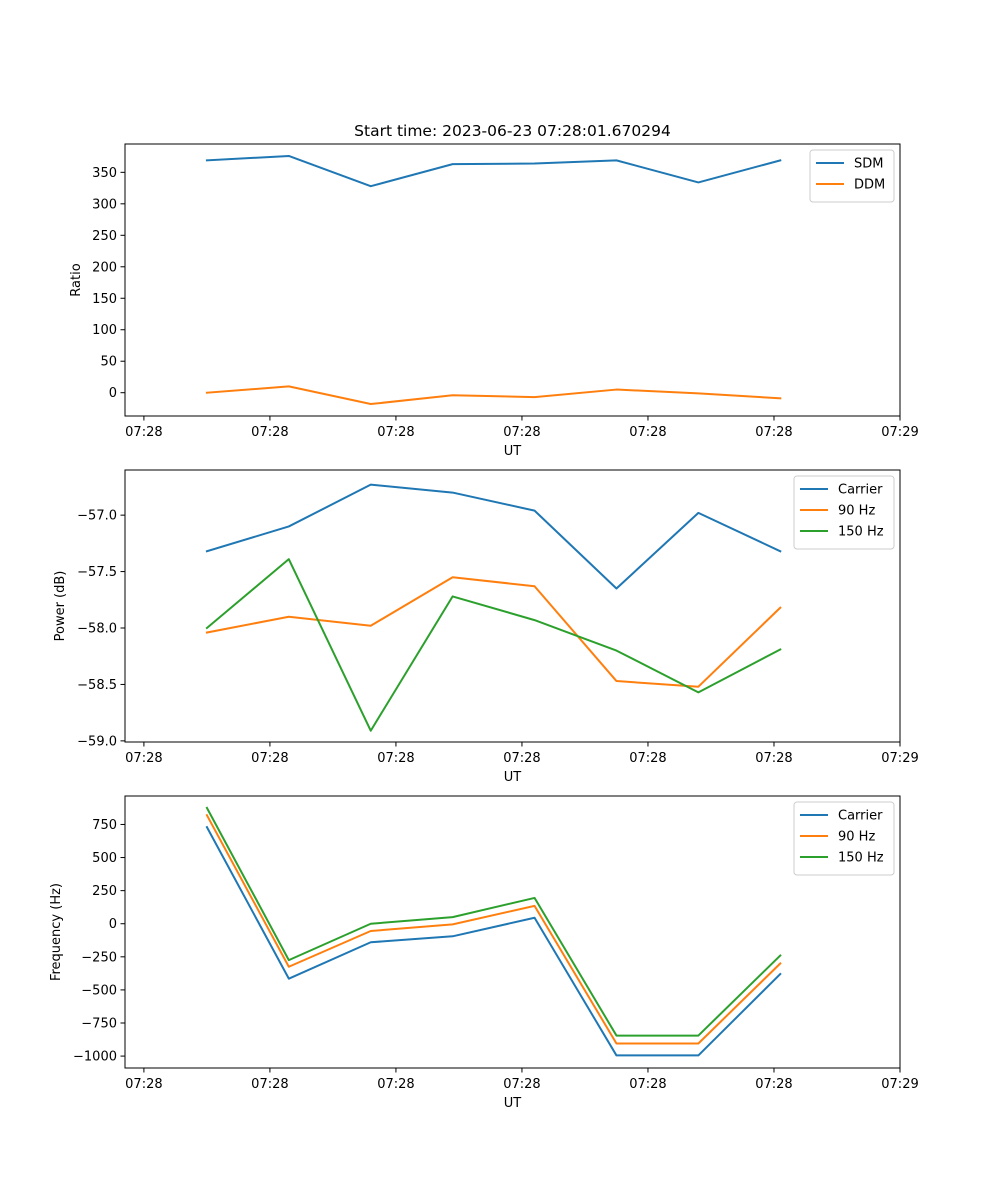  What do you see at coordinates (861, 532) in the screenshot?
I see `power-legend-label: 150 Hz` at bounding box center [861, 532].